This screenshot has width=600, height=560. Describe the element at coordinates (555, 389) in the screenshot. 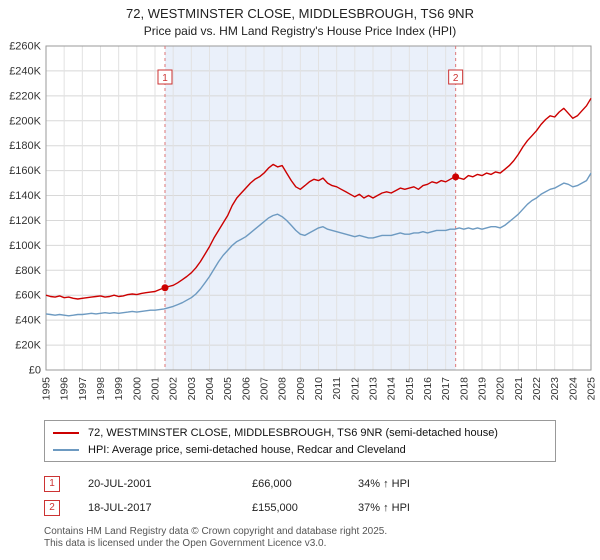

I see `svg-text: 2023` at that location.